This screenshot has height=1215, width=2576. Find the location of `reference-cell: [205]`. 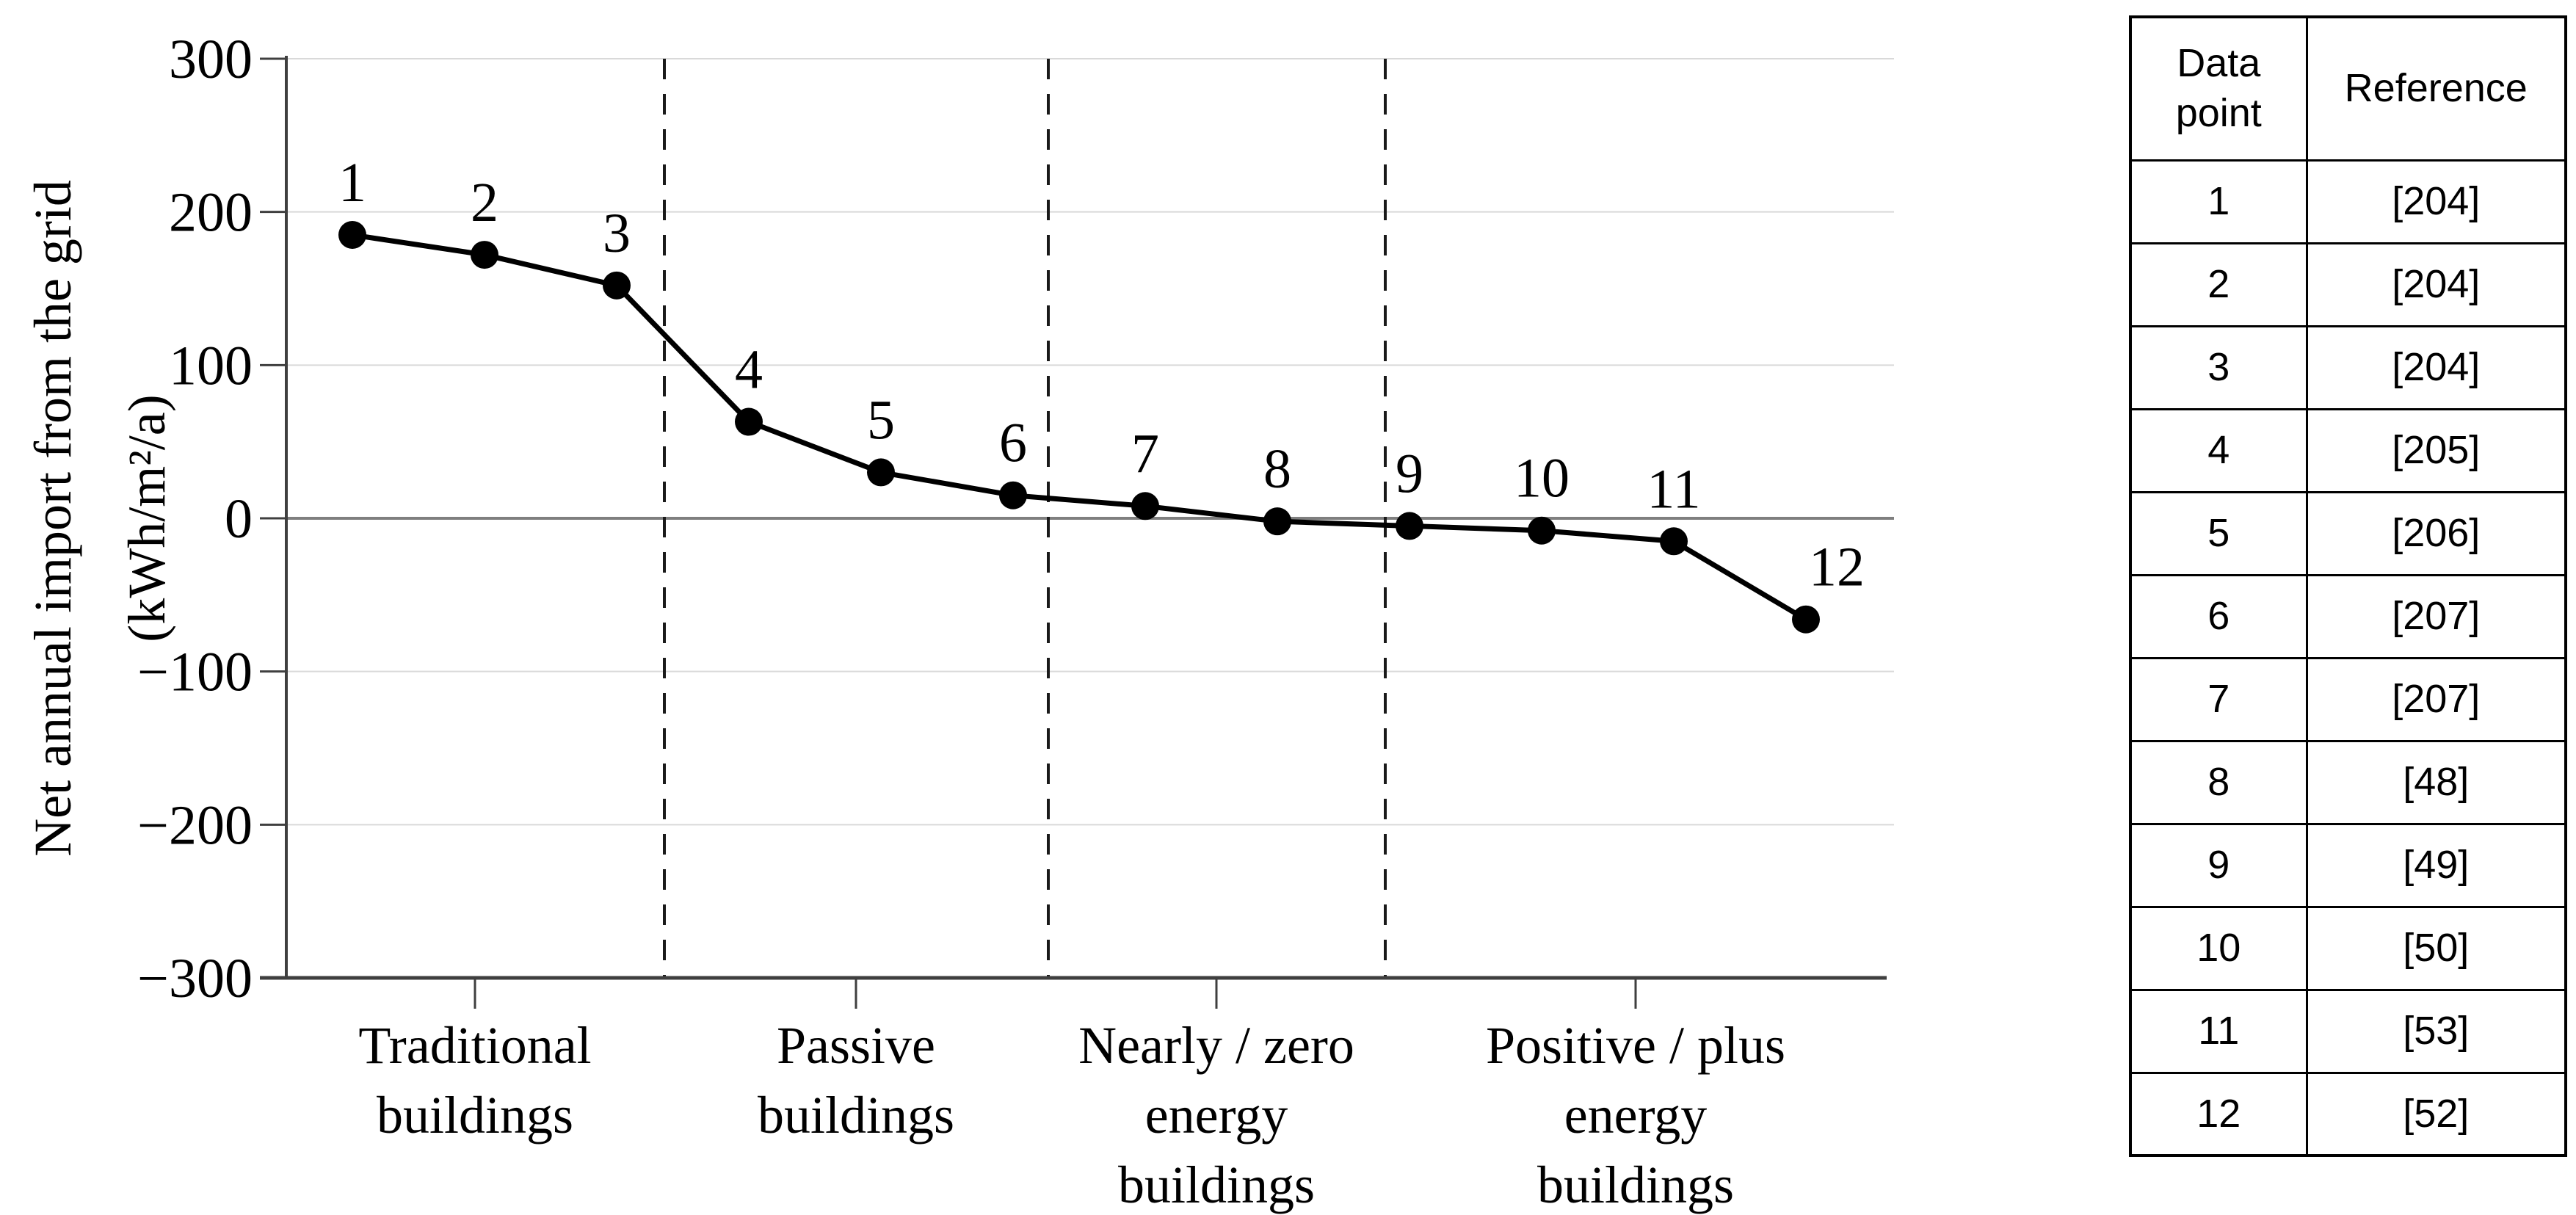

reference-cell: [205] is located at coordinates (2436, 450).